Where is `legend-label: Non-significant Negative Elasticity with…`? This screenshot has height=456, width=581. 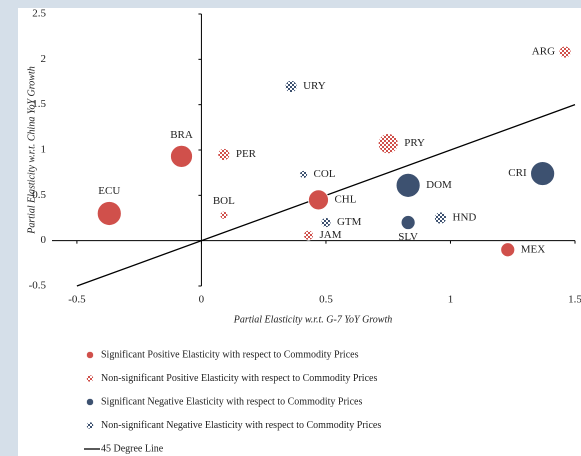 legend-label: Non-significant Negative Elasticity with… is located at coordinates (241, 425).